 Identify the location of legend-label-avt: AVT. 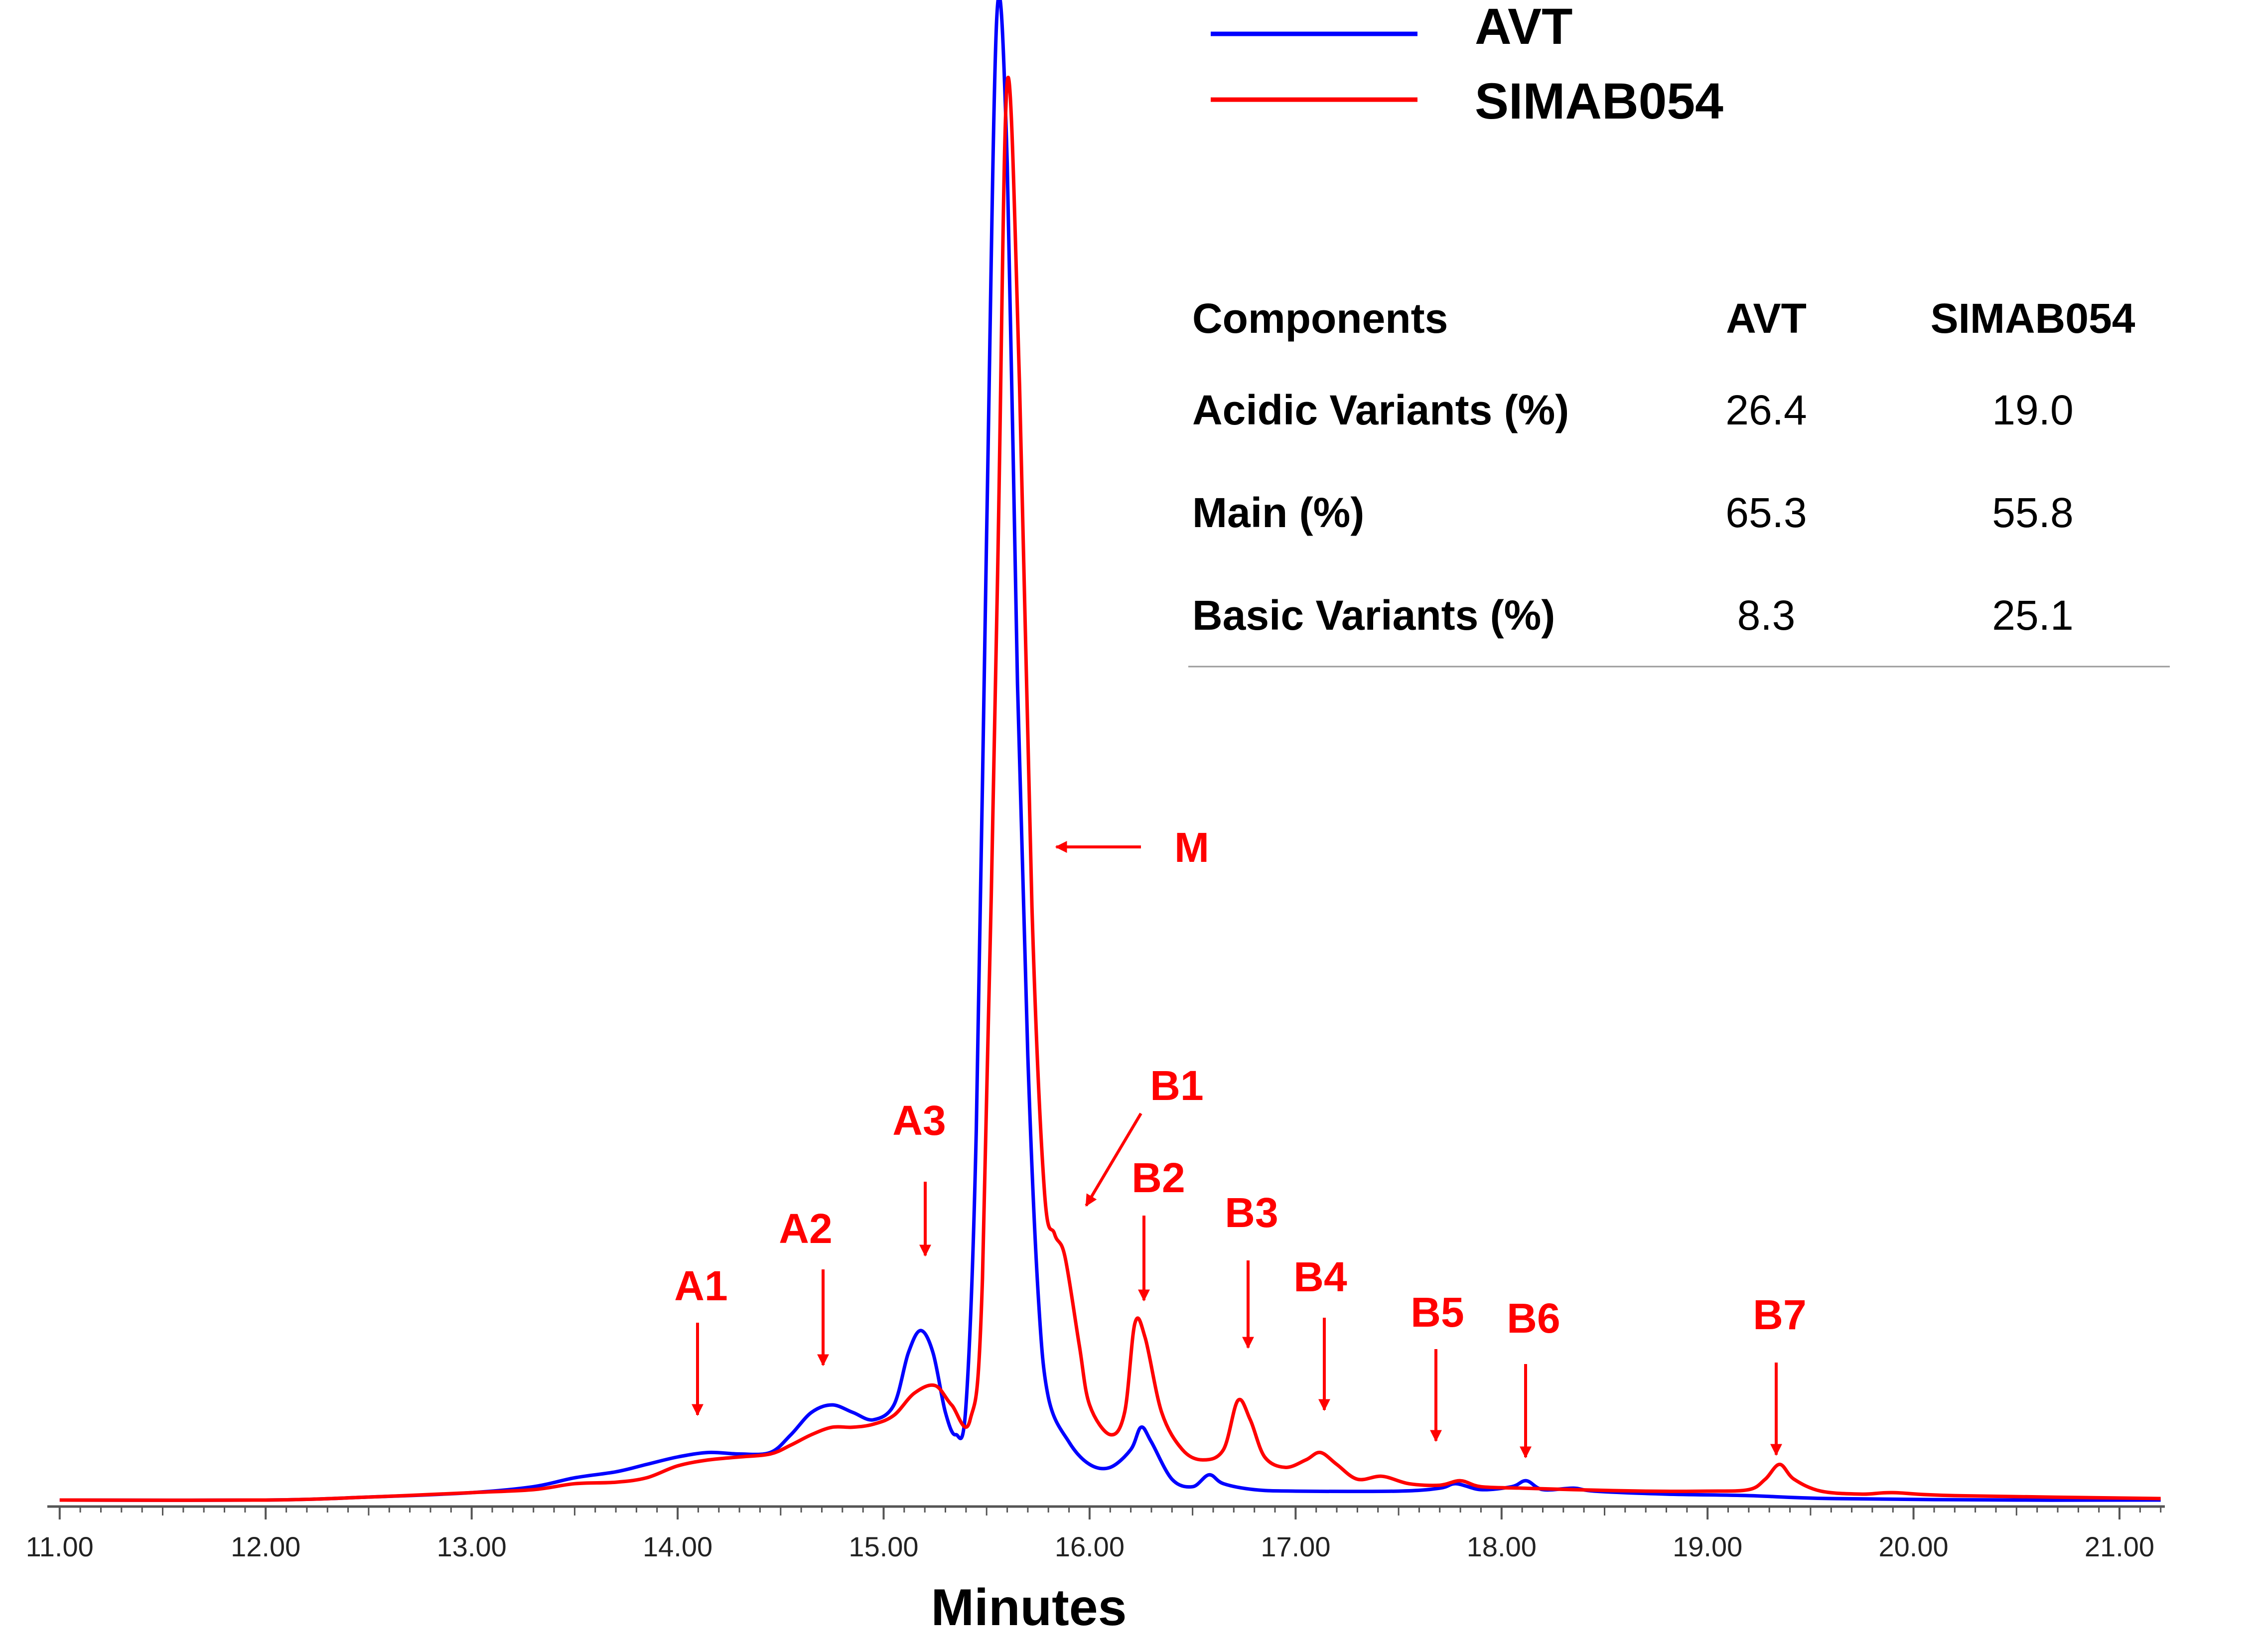
(1523, 27).